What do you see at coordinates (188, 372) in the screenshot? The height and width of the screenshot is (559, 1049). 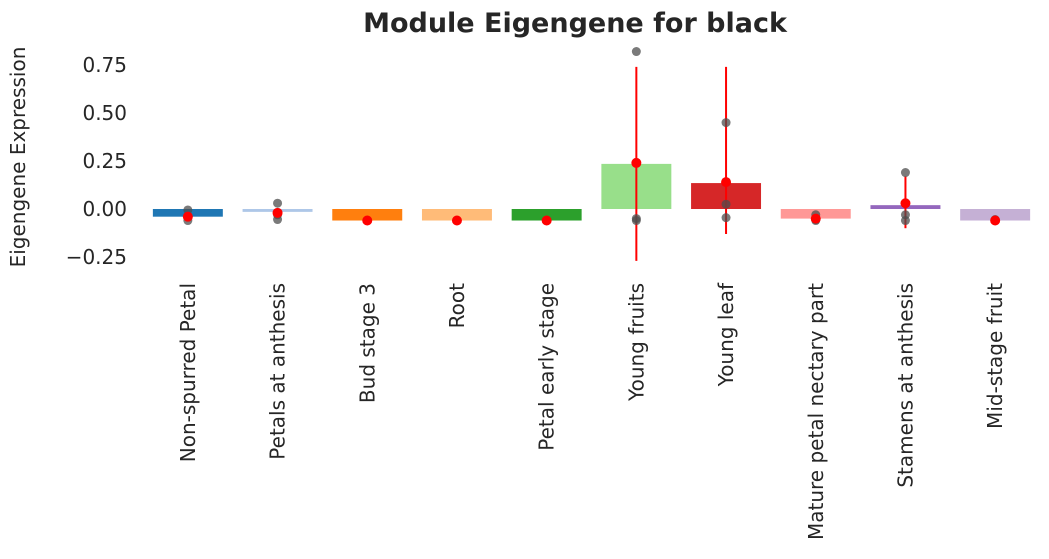 I see `x-tick-label: Non-spurred Petal` at bounding box center [188, 372].